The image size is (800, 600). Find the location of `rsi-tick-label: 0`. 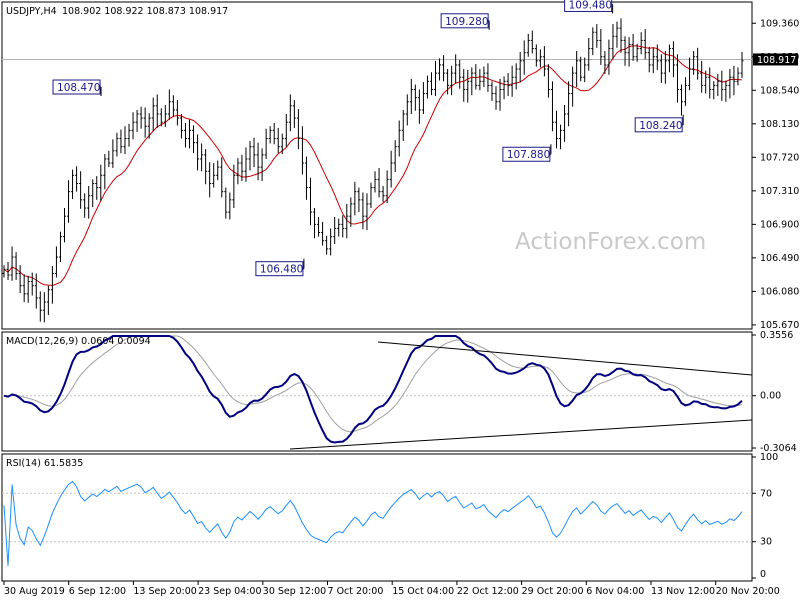

rsi-tick-label: 0 is located at coordinates (763, 574).